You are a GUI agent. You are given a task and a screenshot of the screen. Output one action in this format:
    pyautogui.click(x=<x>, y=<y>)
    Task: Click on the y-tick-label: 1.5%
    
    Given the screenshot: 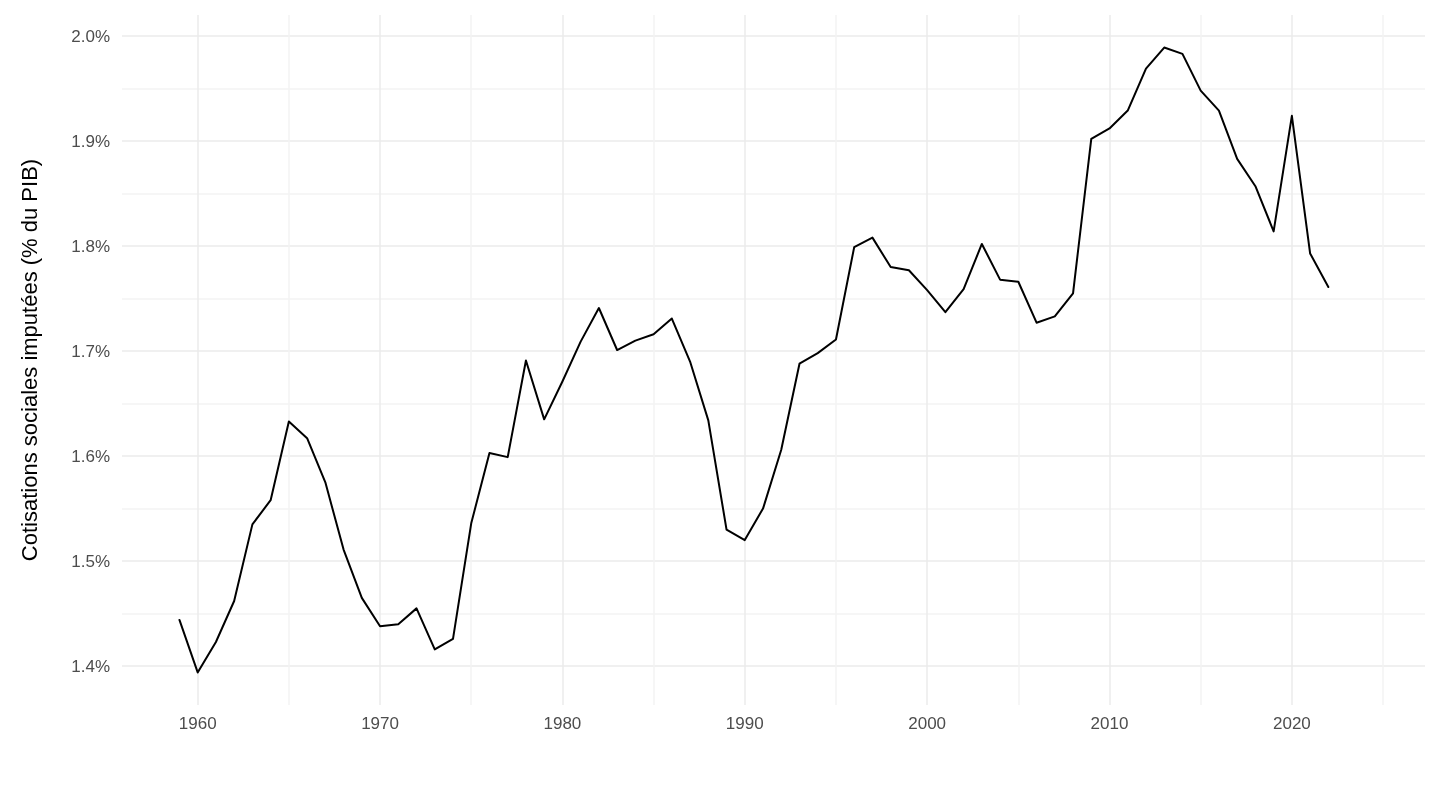 What is the action you would take?
    pyautogui.click(x=90, y=561)
    